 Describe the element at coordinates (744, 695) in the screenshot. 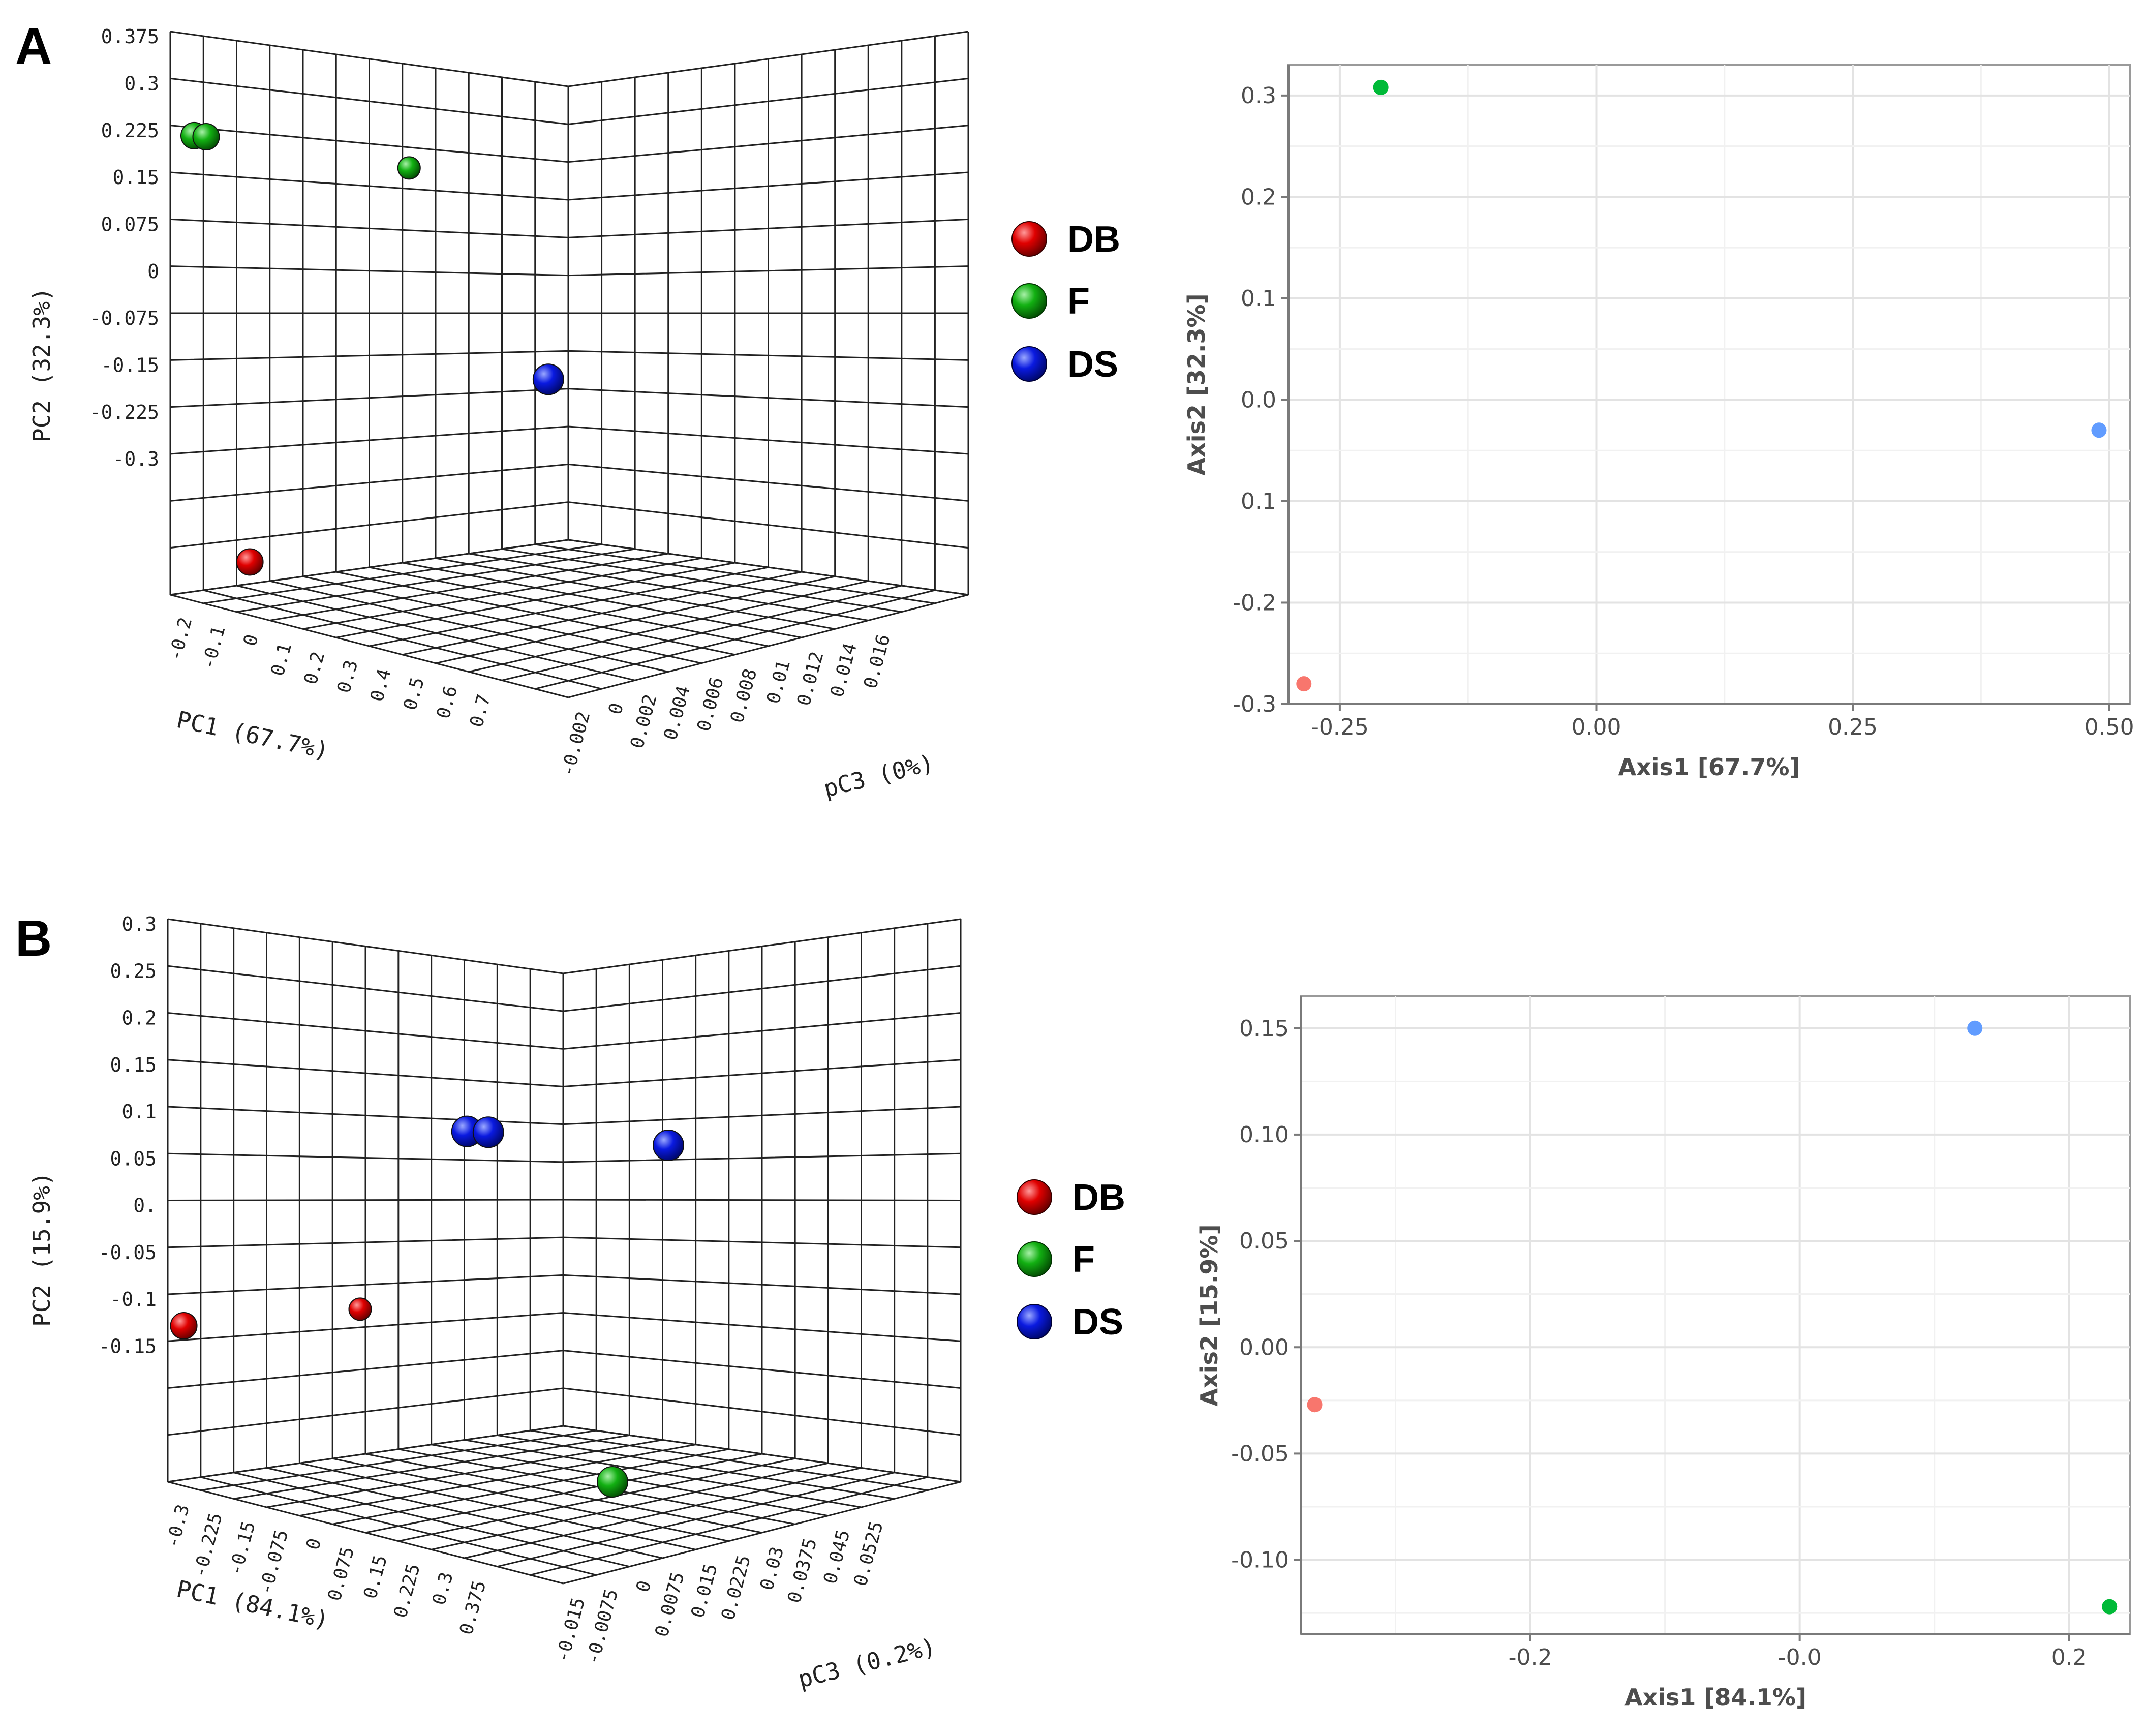

I see `z-tick-label: 0.008` at that location.